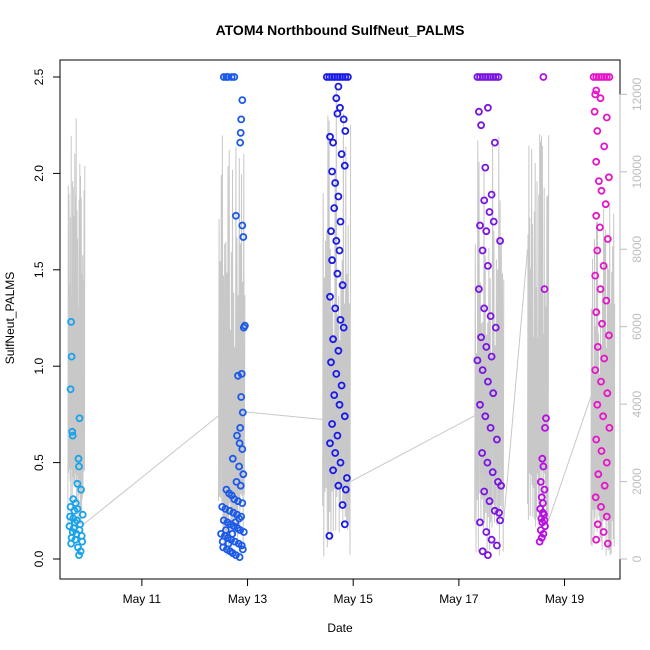  I want to click on chart-title: ATOM4 Northbound SulfNeut_PALMS, so click(340, 30).